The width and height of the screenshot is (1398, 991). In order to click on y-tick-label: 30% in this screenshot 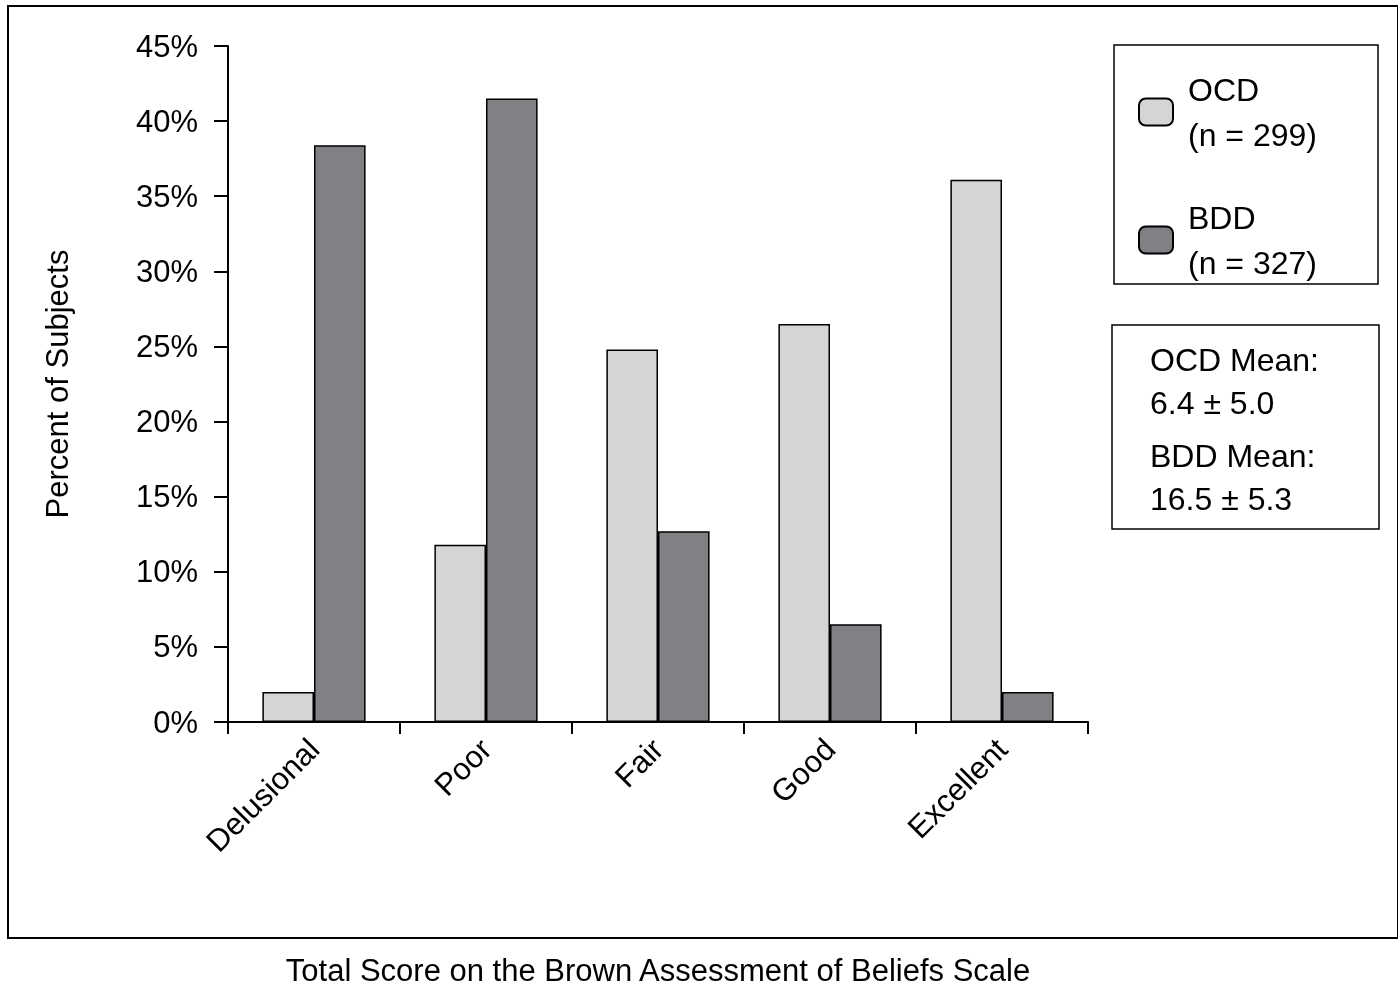, I will do `click(166, 271)`.